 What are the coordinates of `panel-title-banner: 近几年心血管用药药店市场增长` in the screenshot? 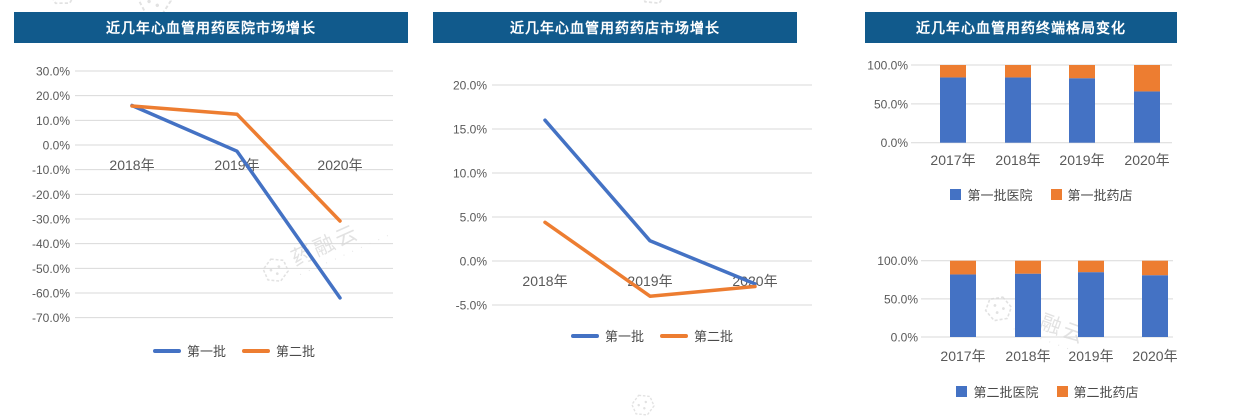 It's located at (615, 27).